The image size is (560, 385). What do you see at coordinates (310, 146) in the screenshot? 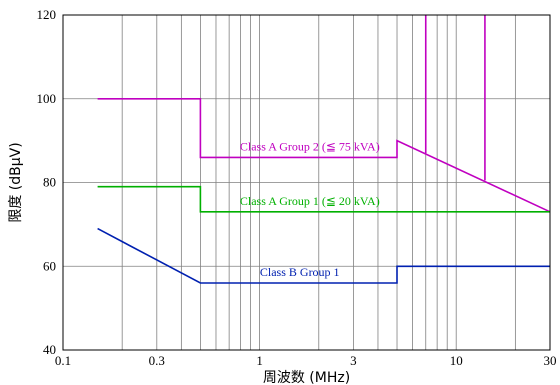
I see `series-label: Class A Group 2 (≦ 75 kVA)` at bounding box center [310, 146].